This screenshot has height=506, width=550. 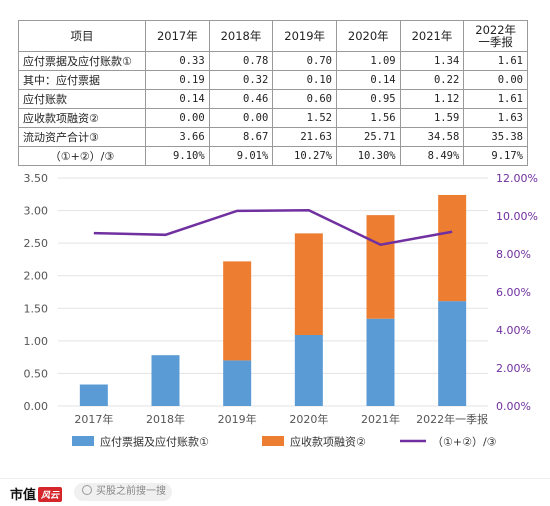 What do you see at coordinates (36, 341) in the screenshot?
I see `y-tick-label: 1.00` at bounding box center [36, 341].